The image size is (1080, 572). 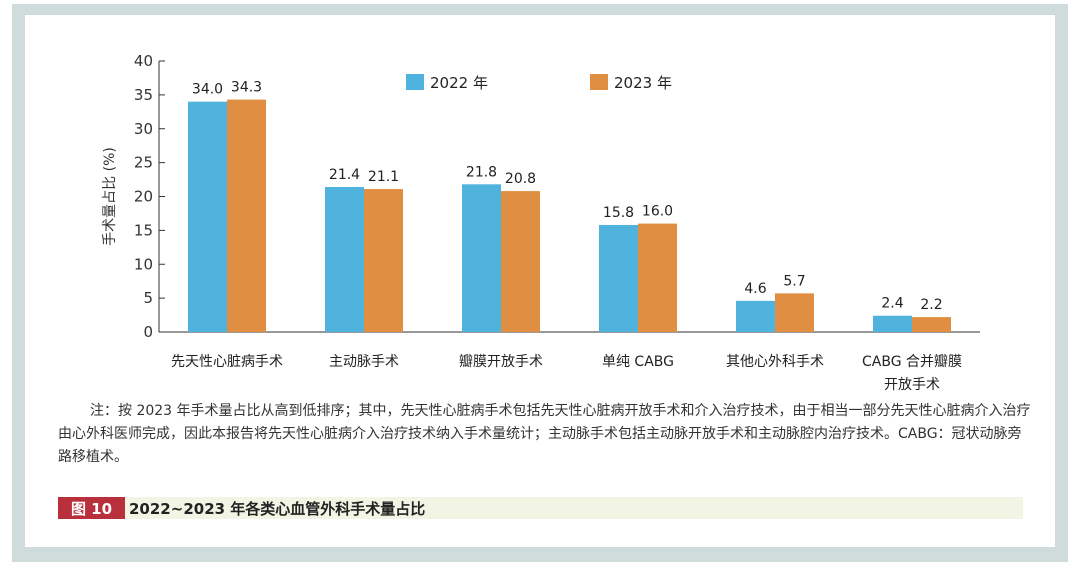 I want to click on data-label: 20.8, so click(x=520, y=179).